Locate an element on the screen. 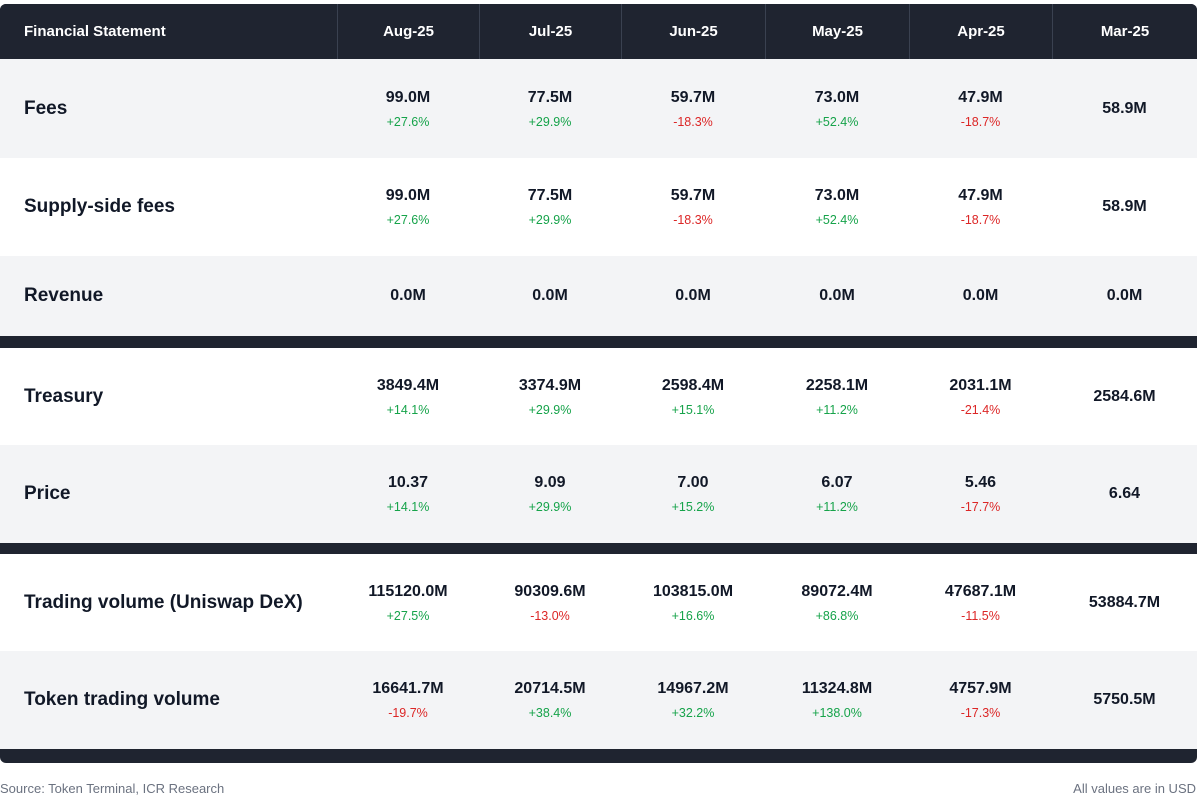 The image size is (1200, 802). metric-value: 6.64 is located at coordinates (1124, 493).